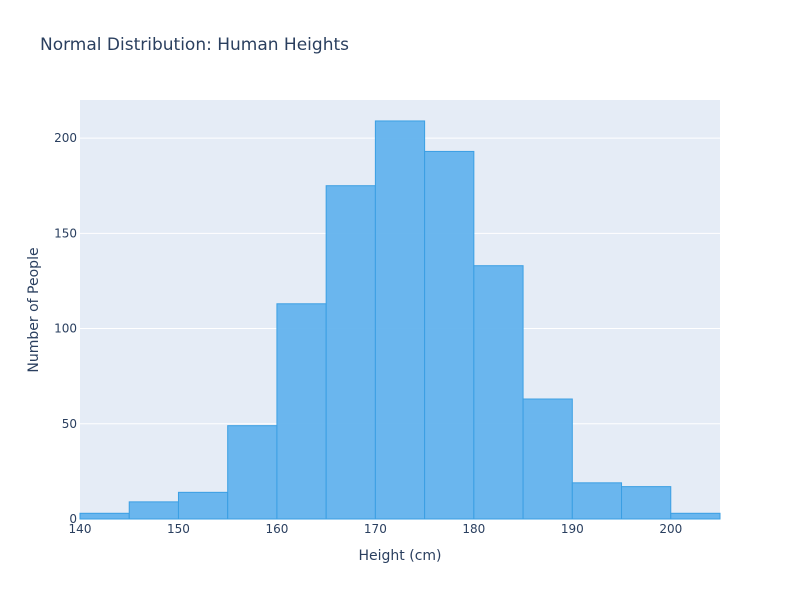 The width and height of the screenshot is (800, 600). Describe the element at coordinates (670, 529) in the screenshot. I see `x-tick-label-200: 200` at that location.